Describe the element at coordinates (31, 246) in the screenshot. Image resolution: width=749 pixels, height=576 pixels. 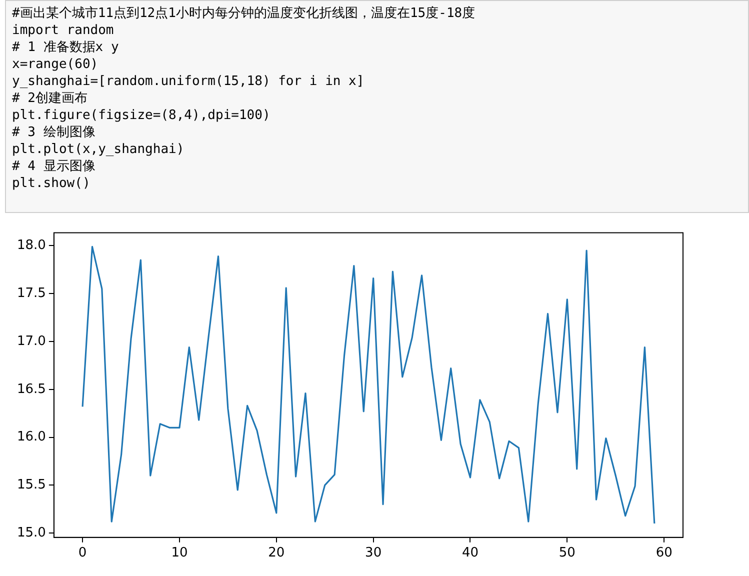
I see `y-tick-label: 18.0` at that location.